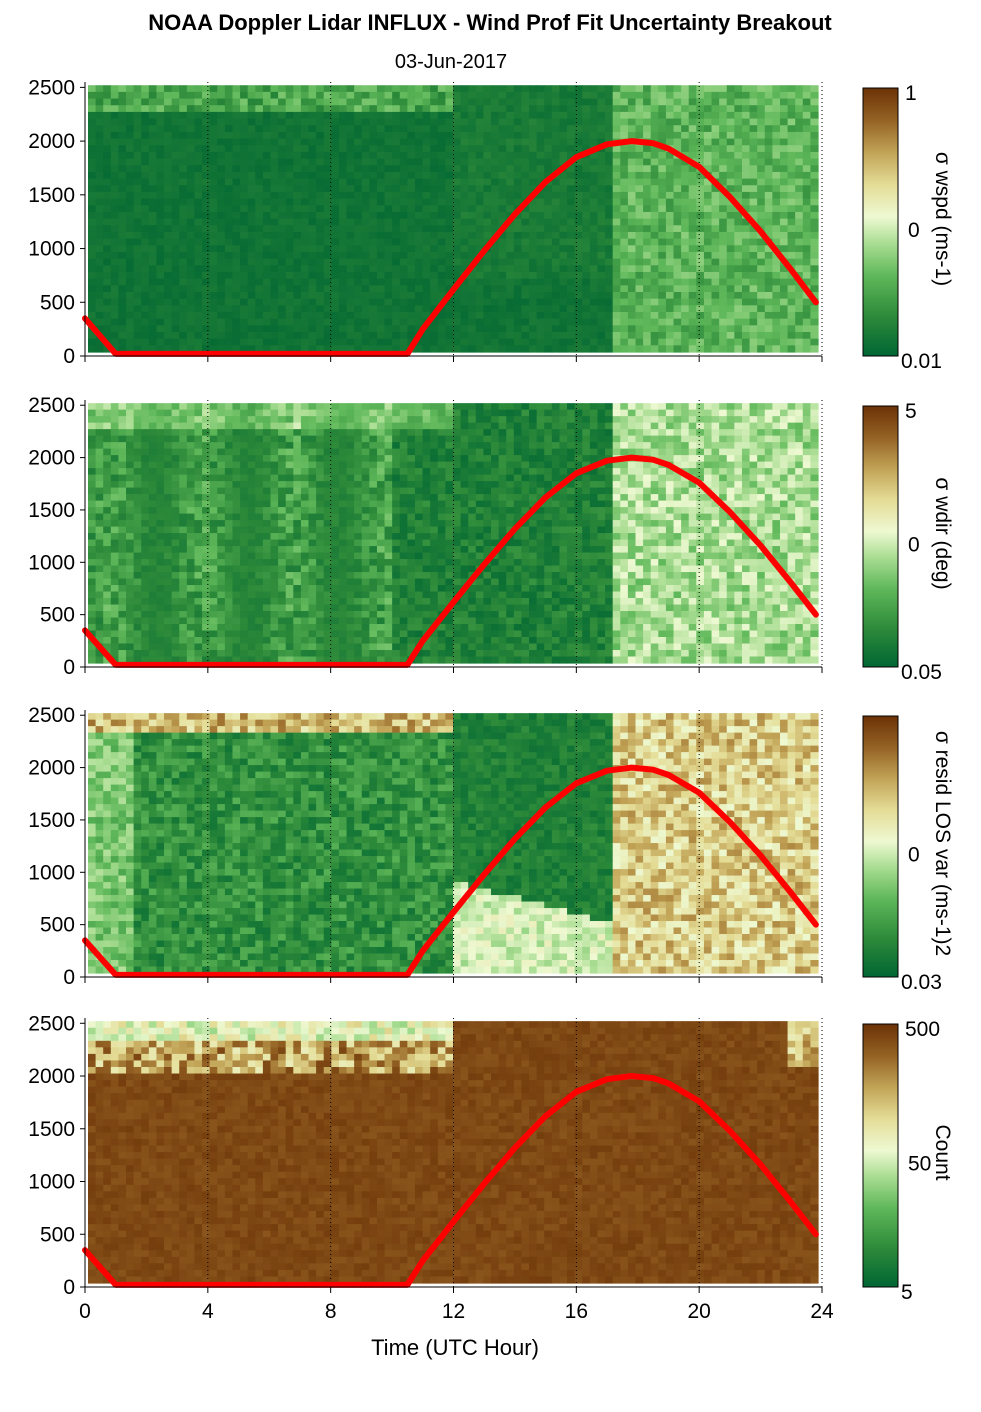 The image size is (981, 1412). What do you see at coordinates (51, 87) in the screenshot?
I see `y-tick-label: 2500` at bounding box center [51, 87].